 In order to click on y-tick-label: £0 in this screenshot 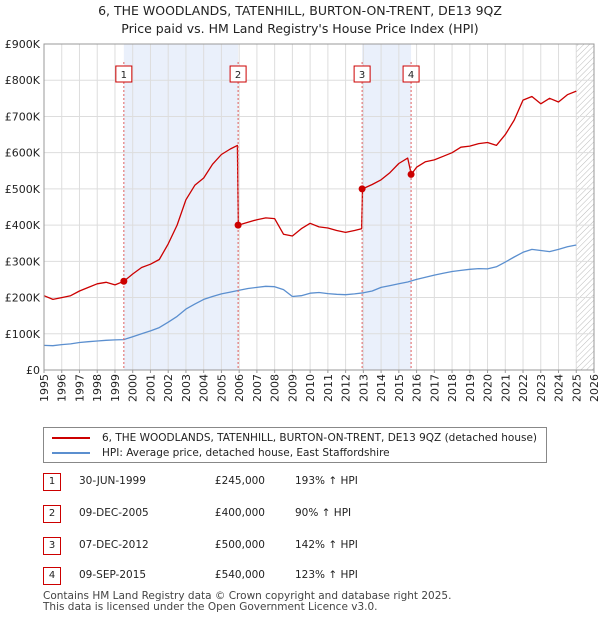, I will do `click(33, 370)`.